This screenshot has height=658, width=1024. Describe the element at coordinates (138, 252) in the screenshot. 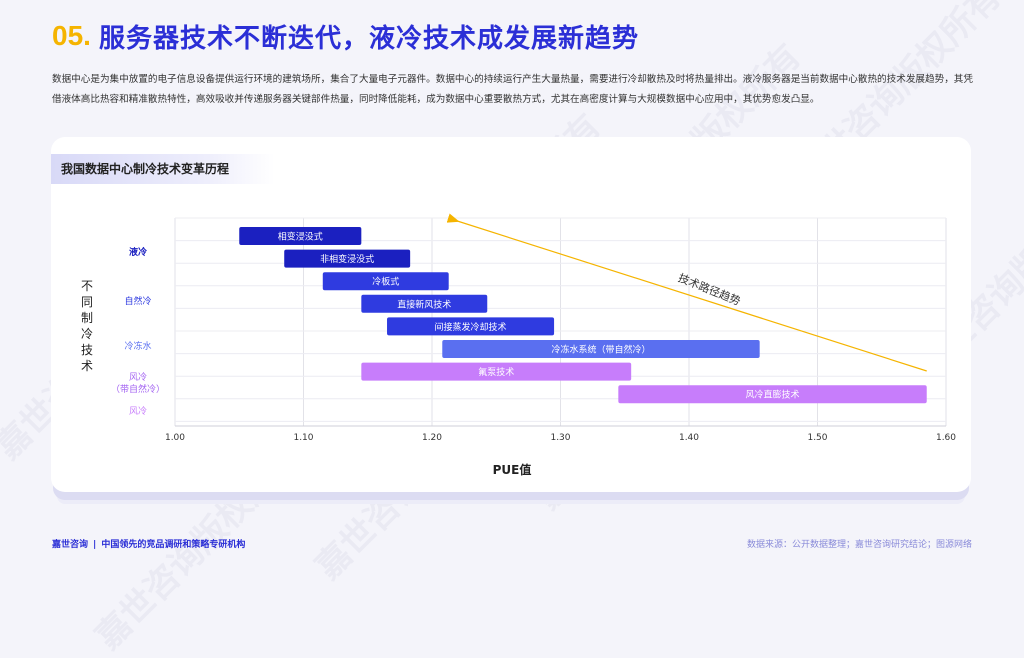

I see `category-label: 液冷` at that location.